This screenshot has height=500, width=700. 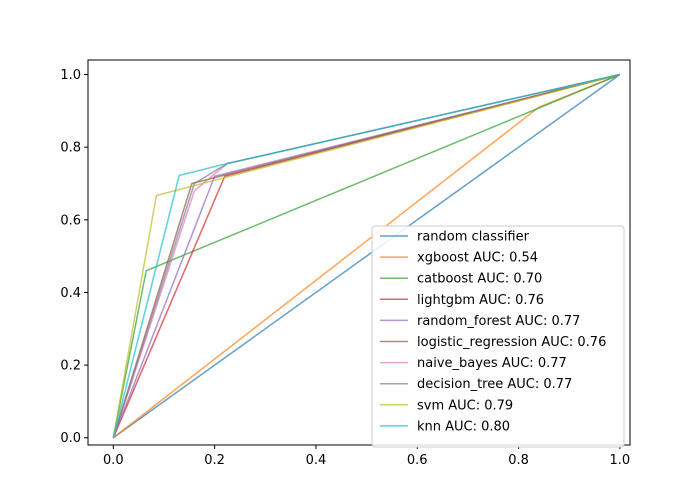 What do you see at coordinates (477, 258) in the screenshot?
I see `legend-label-1: xgboost AUC: 0.54` at bounding box center [477, 258].